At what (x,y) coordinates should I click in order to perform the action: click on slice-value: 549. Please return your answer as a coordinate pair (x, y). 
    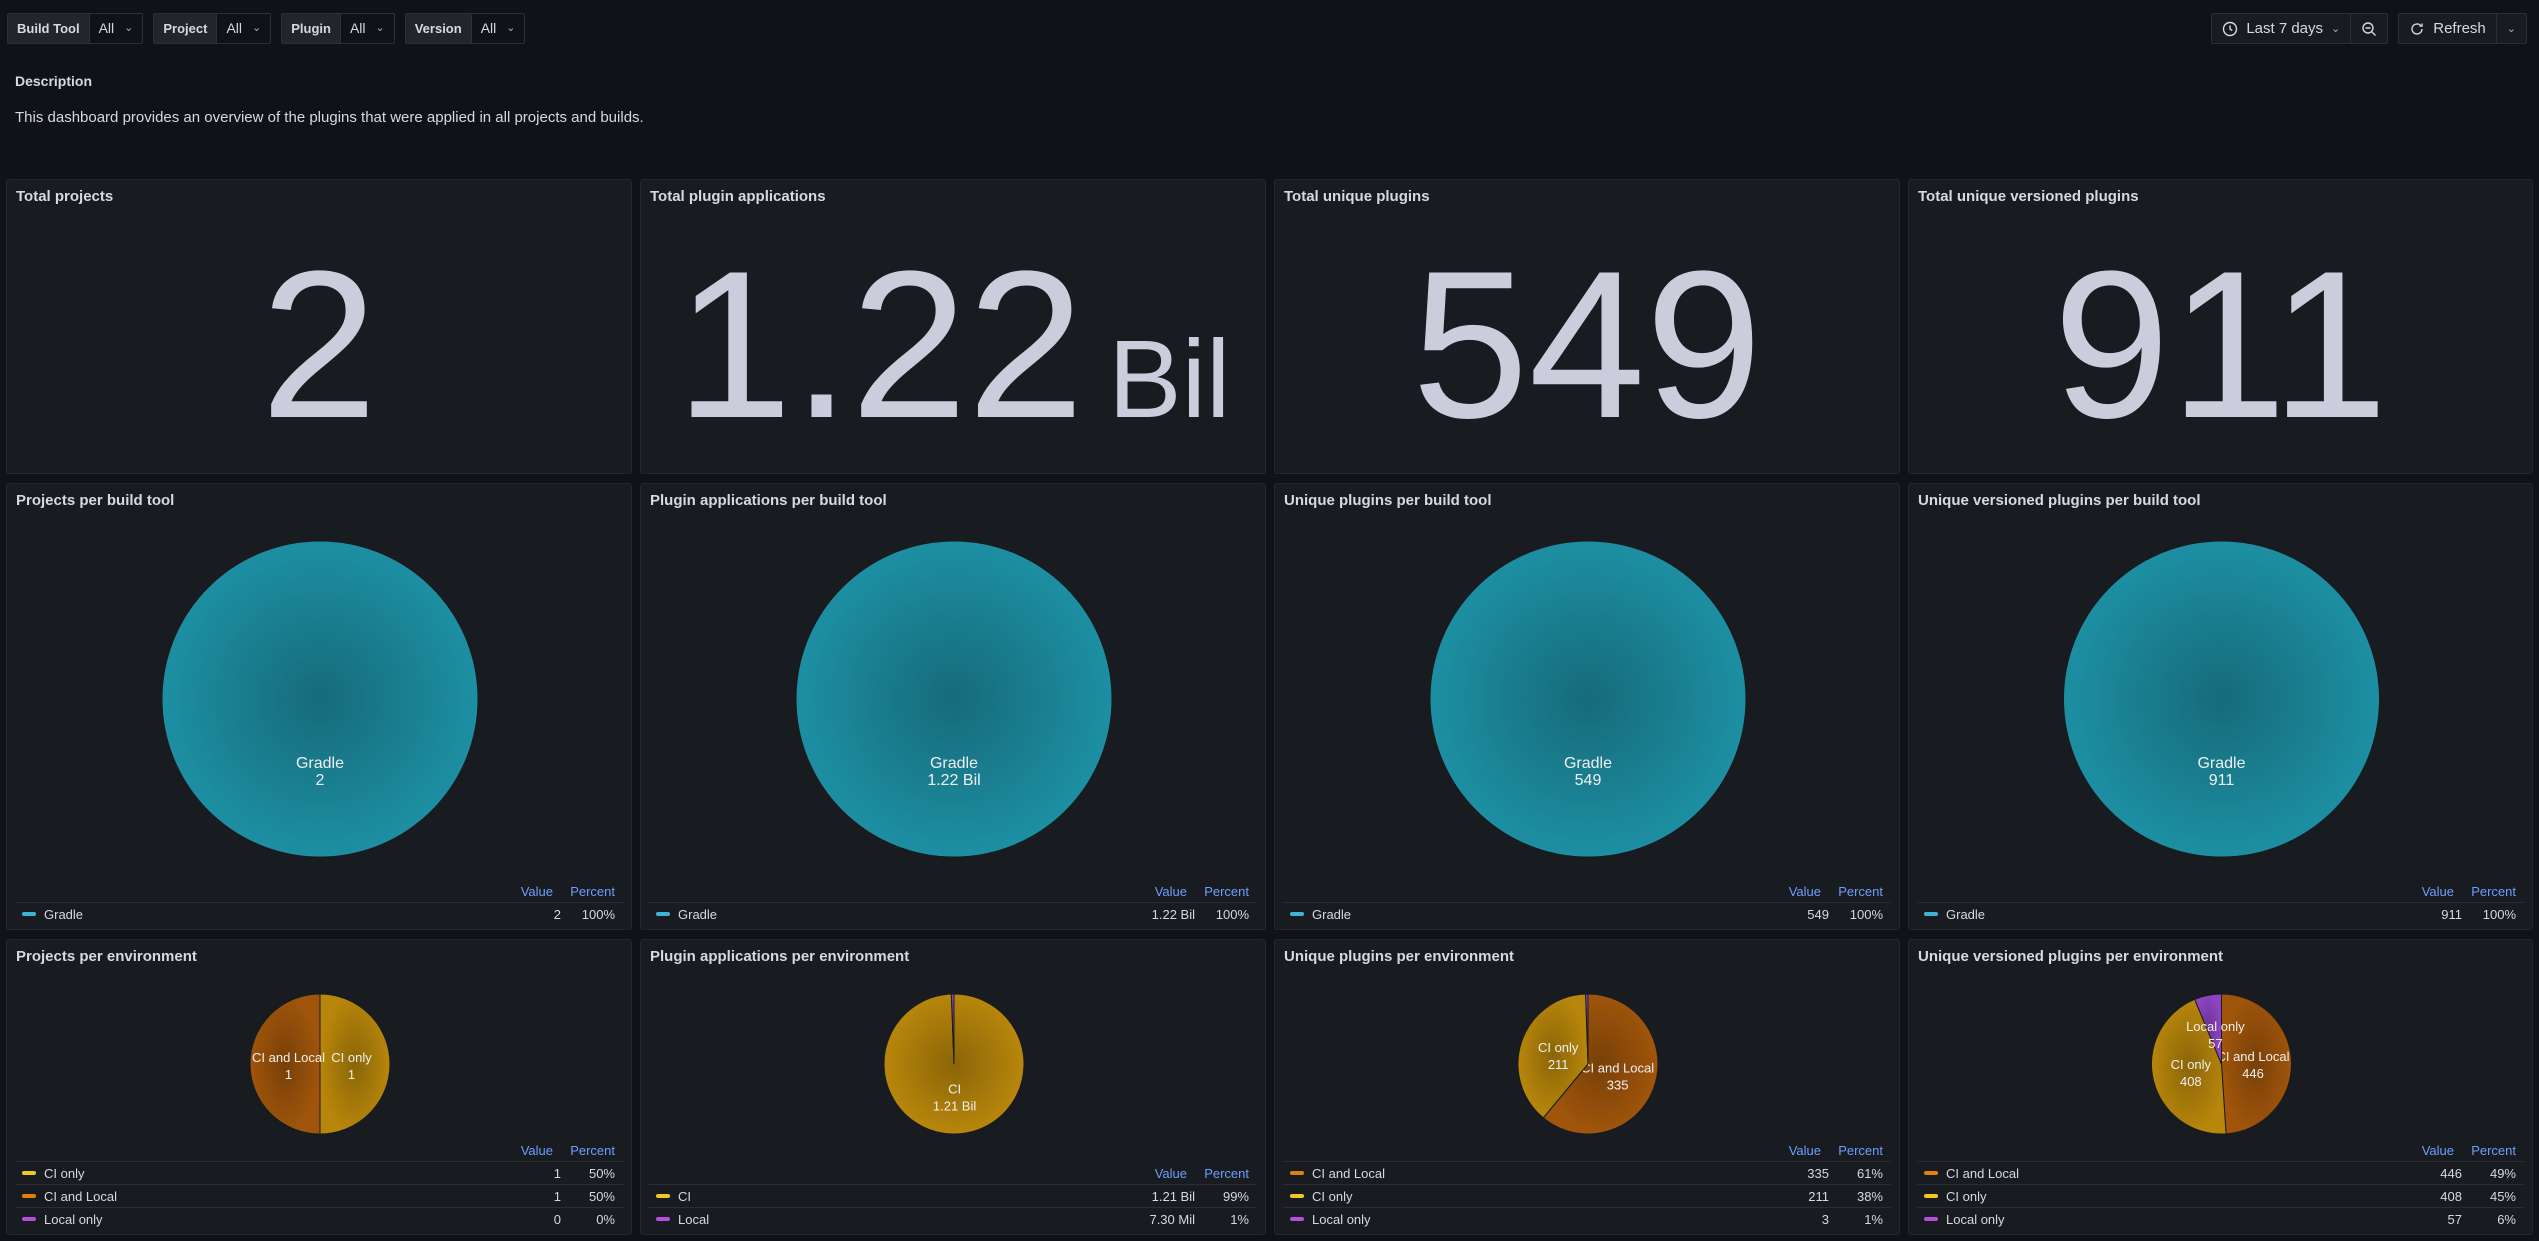
    Looking at the image, I should click on (1588, 780).